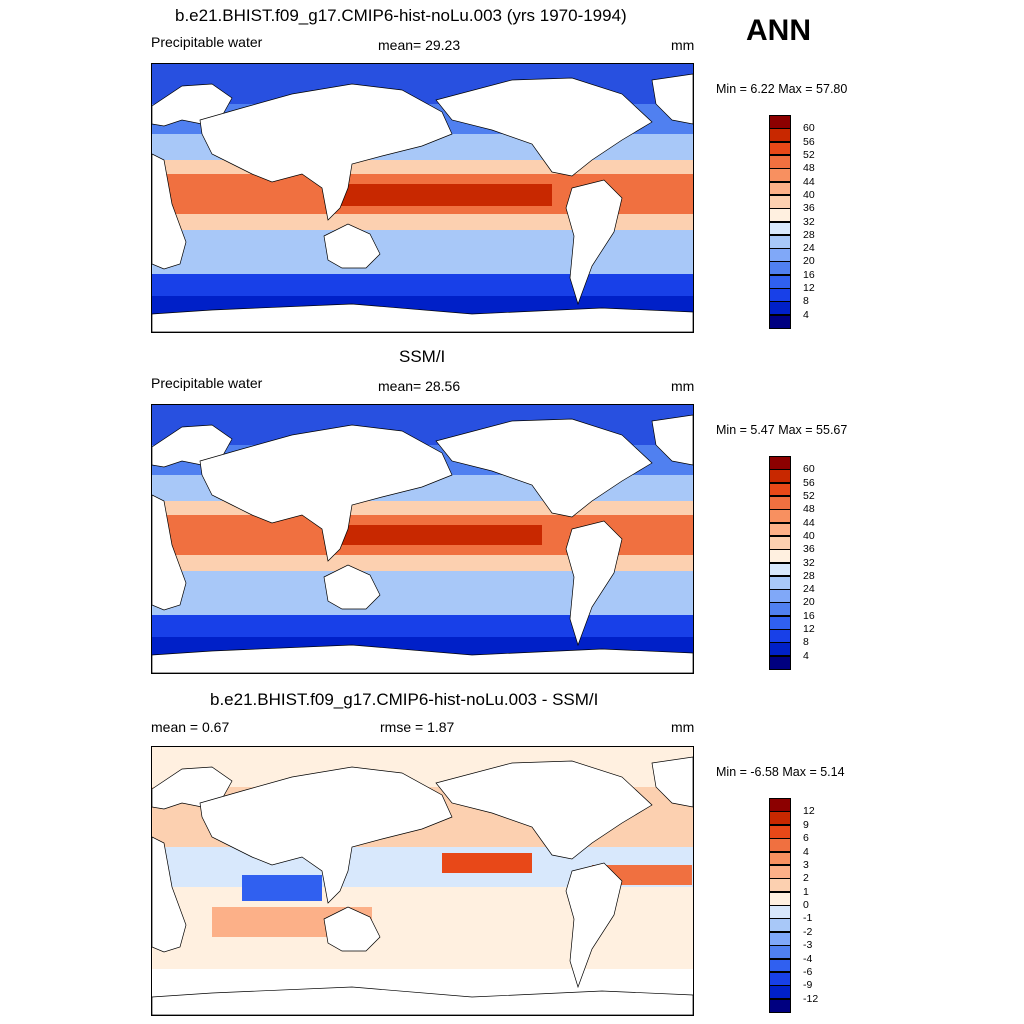  Describe the element at coordinates (806, 864) in the screenshot. I see `colorbar-tick-label: 3` at that location.